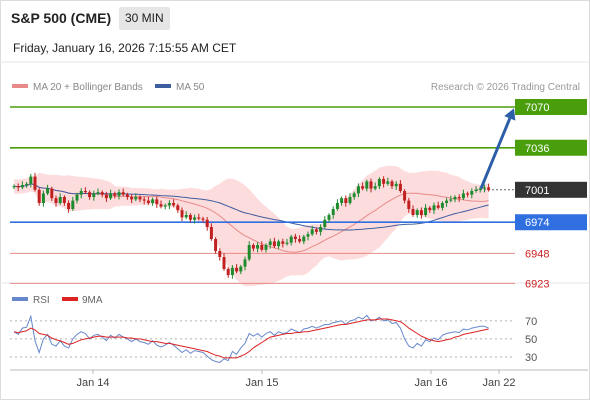 Image resolution: width=590 pixels, height=400 pixels. What do you see at coordinates (88, 87) in the screenshot?
I see `legend-label-ma20: MA 20 + Bollinger Bands` at bounding box center [88, 87].